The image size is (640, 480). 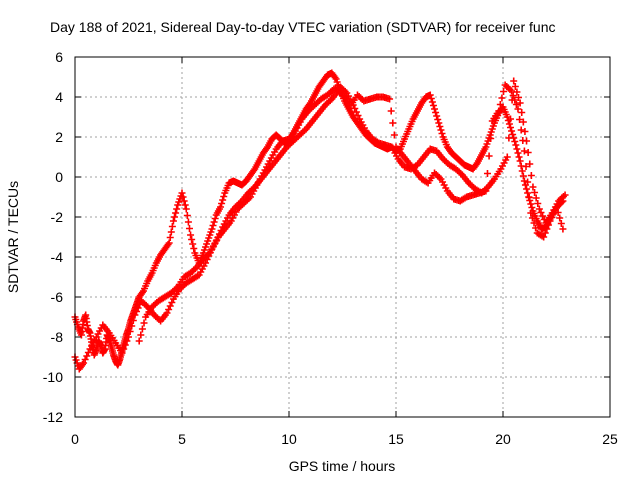 What do you see at coordinates (610, 439) in the screenshot?
I see `x-tick-label: 25` at bounding box center [610, 439].